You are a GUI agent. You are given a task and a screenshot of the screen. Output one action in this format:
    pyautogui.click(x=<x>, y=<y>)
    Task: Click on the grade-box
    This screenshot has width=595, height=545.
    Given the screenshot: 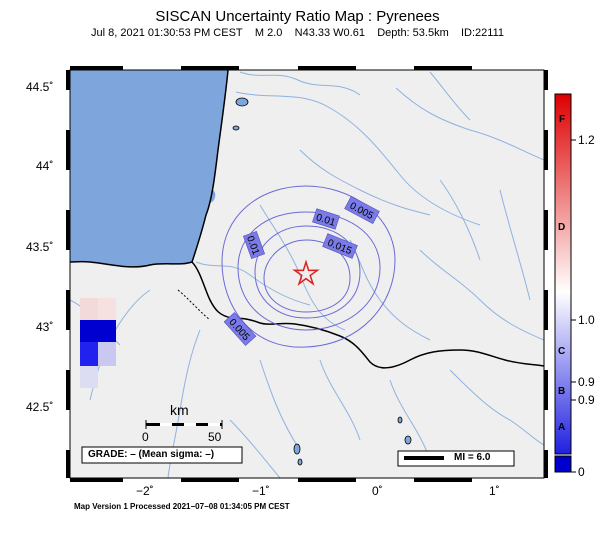 What is the action you would take?
    pyautogui.click(x=162, y=455)
    